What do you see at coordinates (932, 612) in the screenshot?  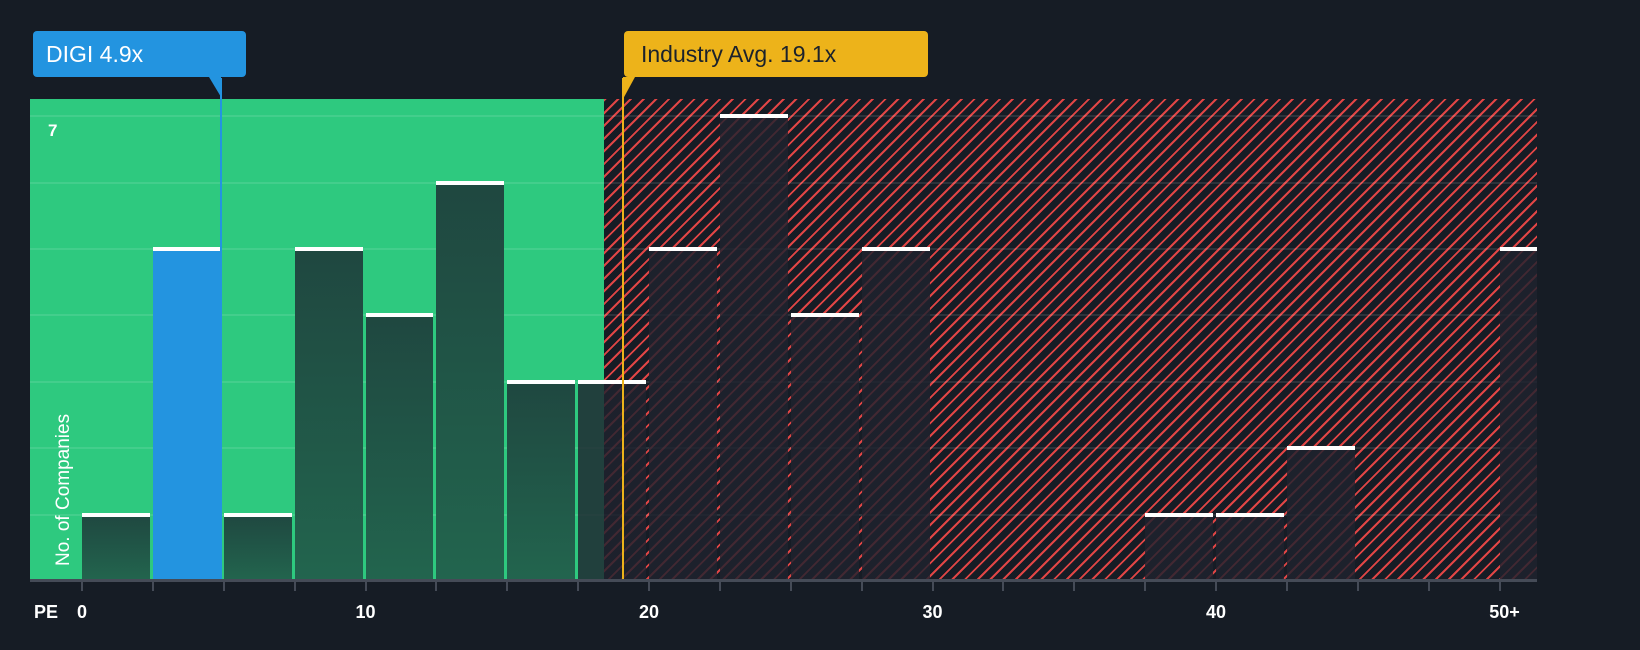 I see `x-tick-label: 30` at bounding box center [932, 612].